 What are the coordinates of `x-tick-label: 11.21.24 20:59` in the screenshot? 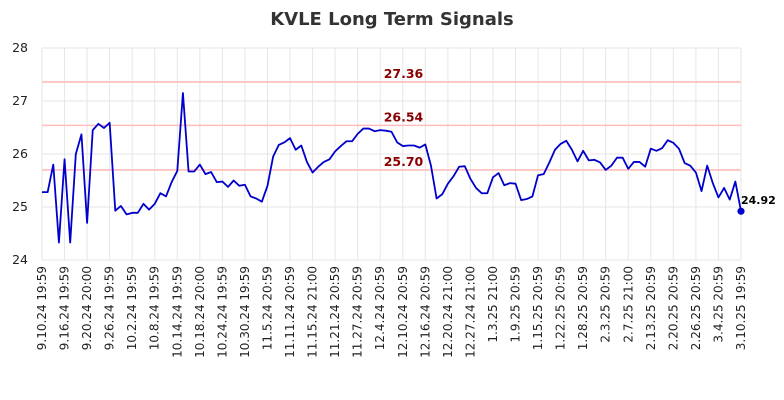 It's located at (335, 312).